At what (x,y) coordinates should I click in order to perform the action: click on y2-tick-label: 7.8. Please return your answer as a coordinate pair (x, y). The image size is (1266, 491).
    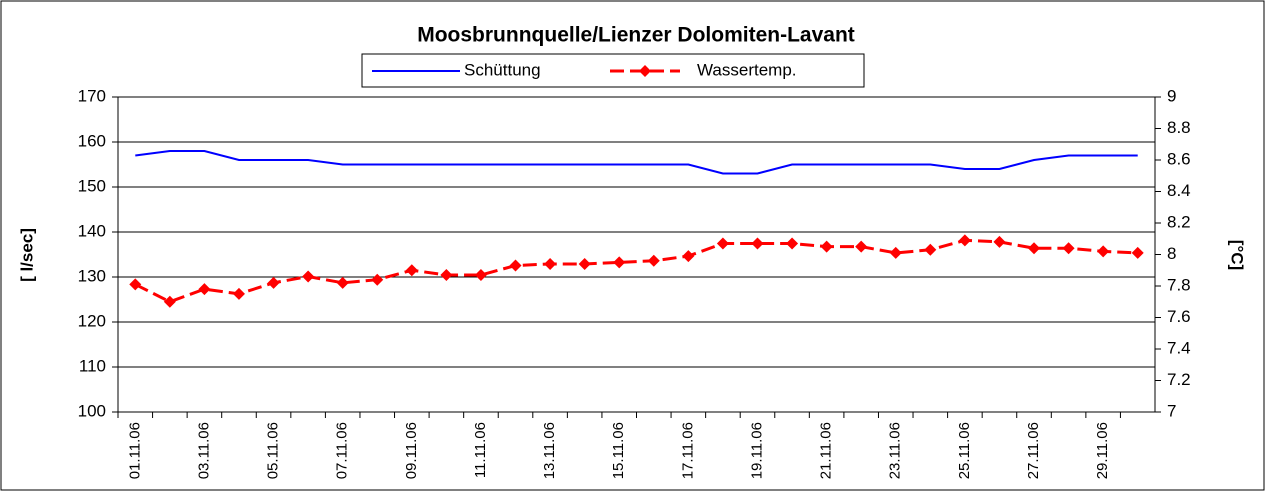
    Looking at the image, I should click on (1179, 284).